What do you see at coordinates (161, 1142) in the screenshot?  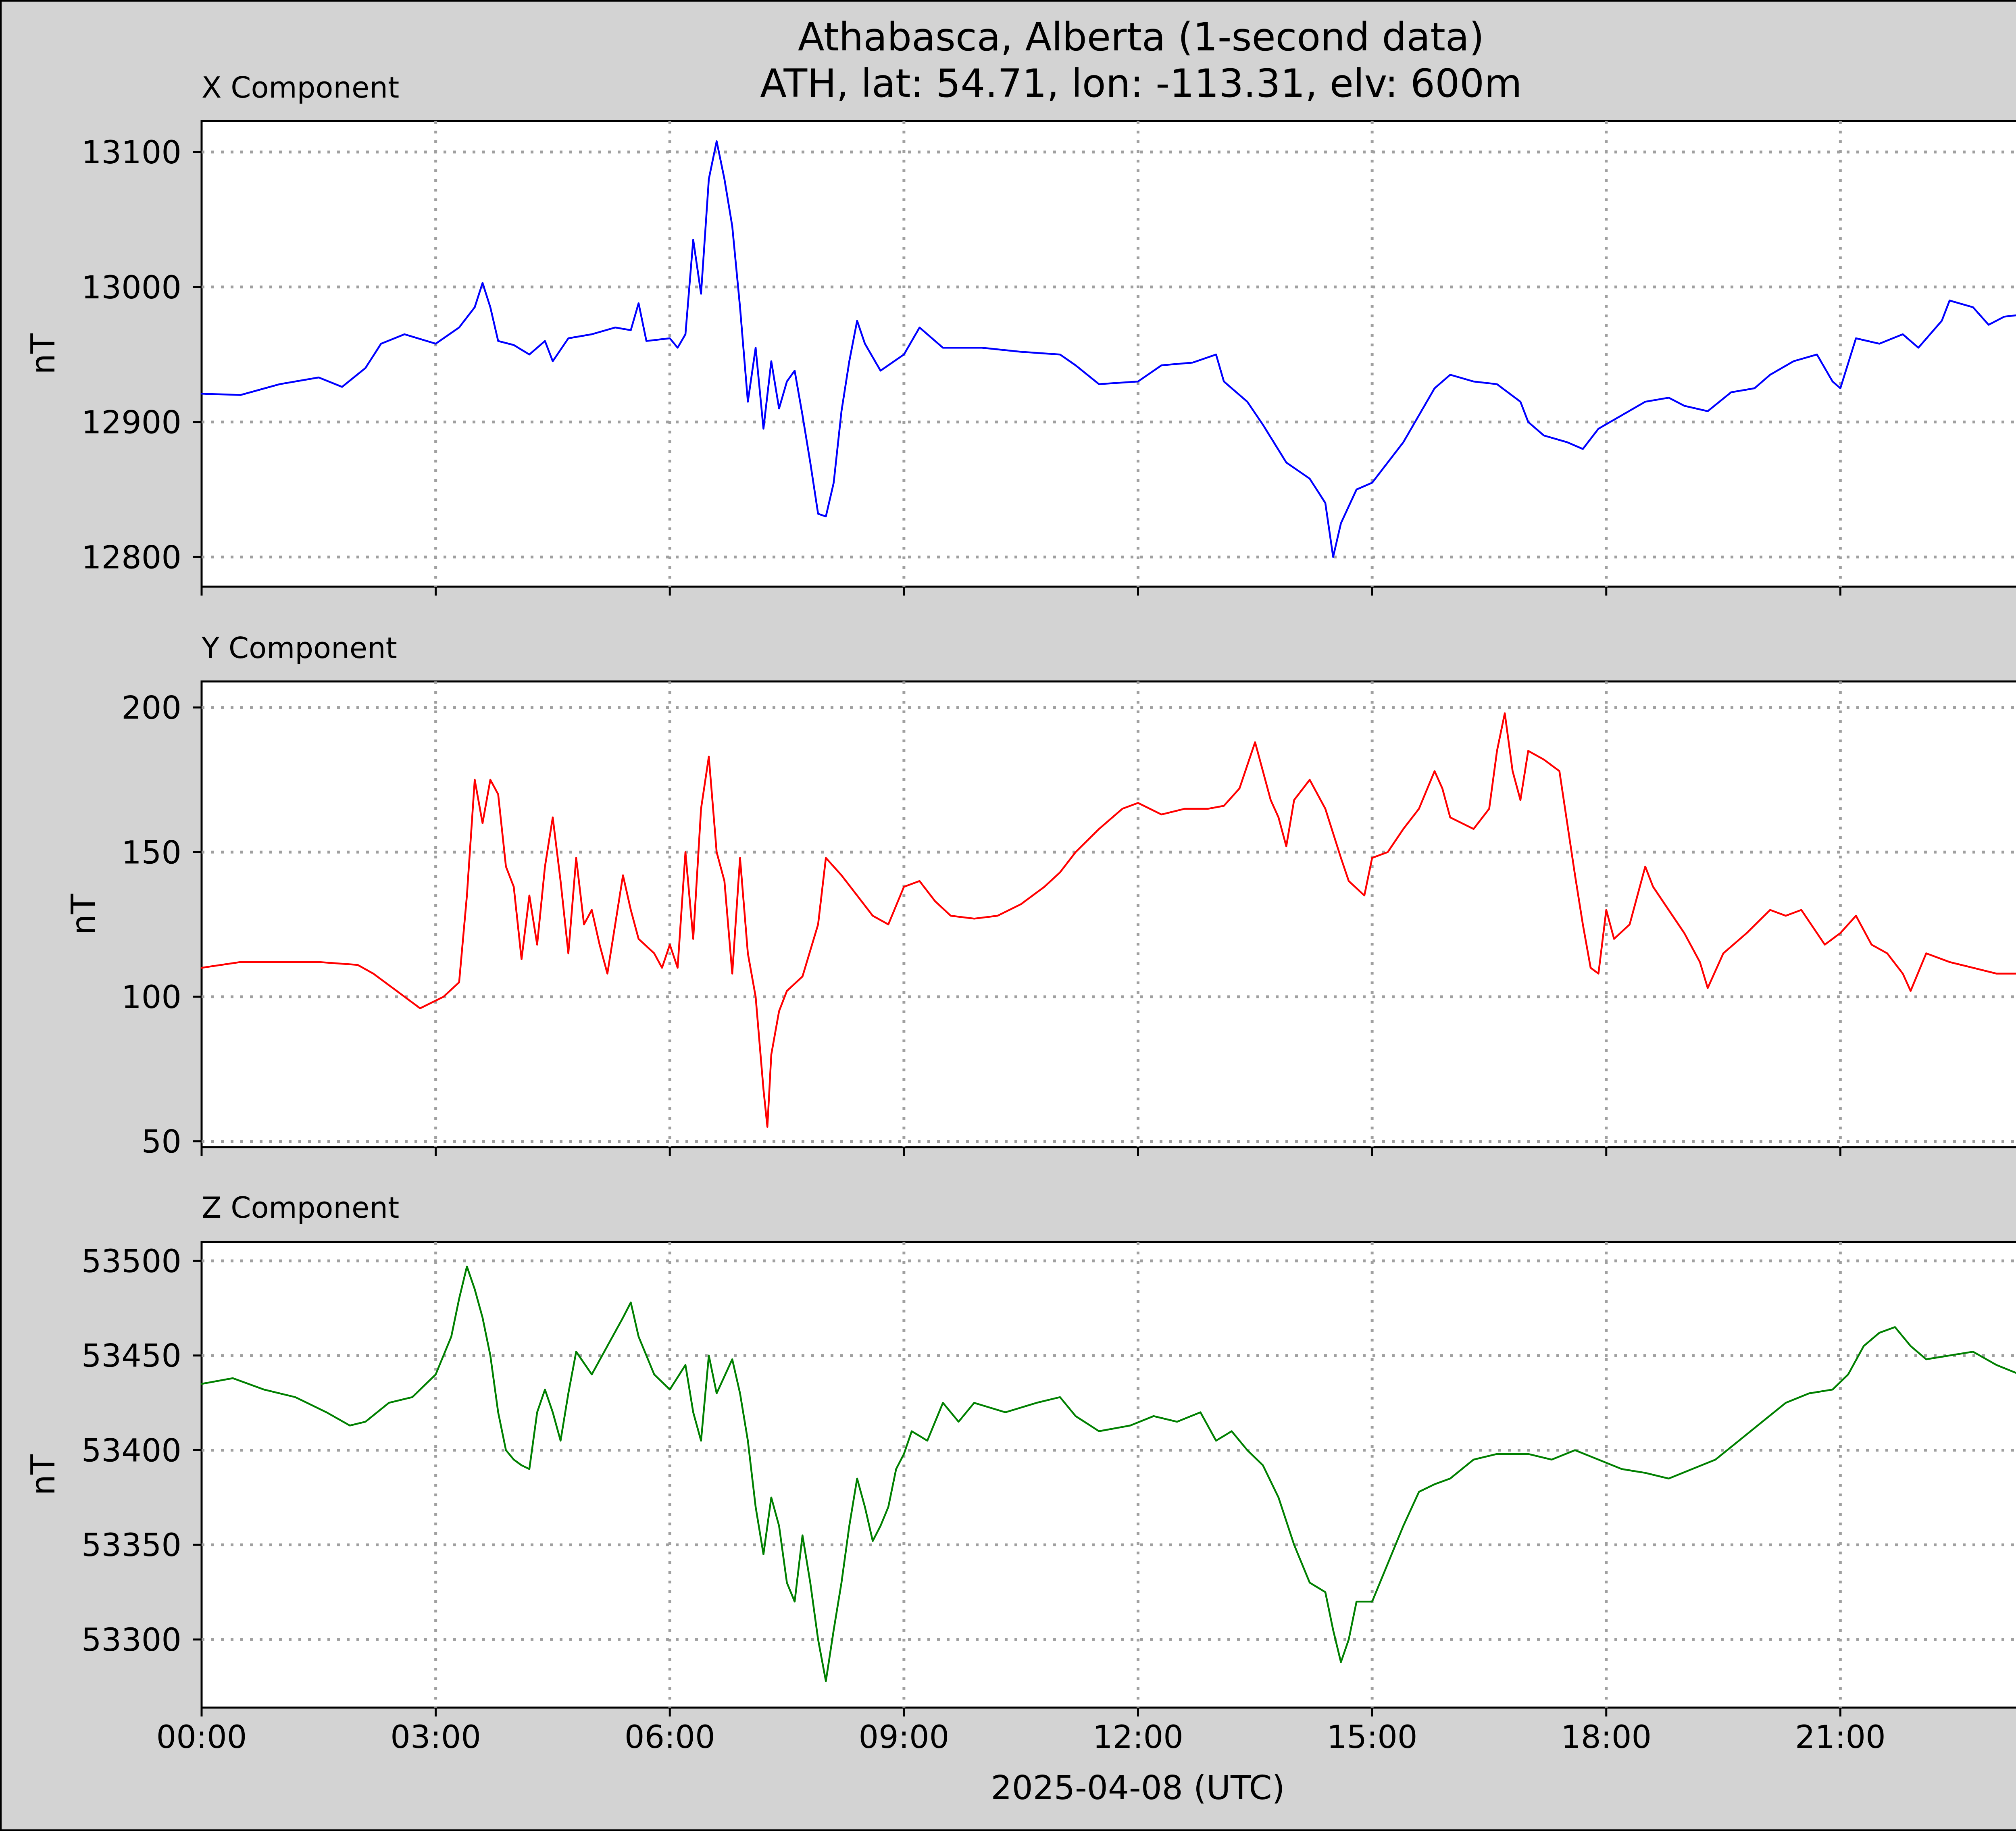 I see `y-tick-label: 50` at bounding box center [161, 1142].